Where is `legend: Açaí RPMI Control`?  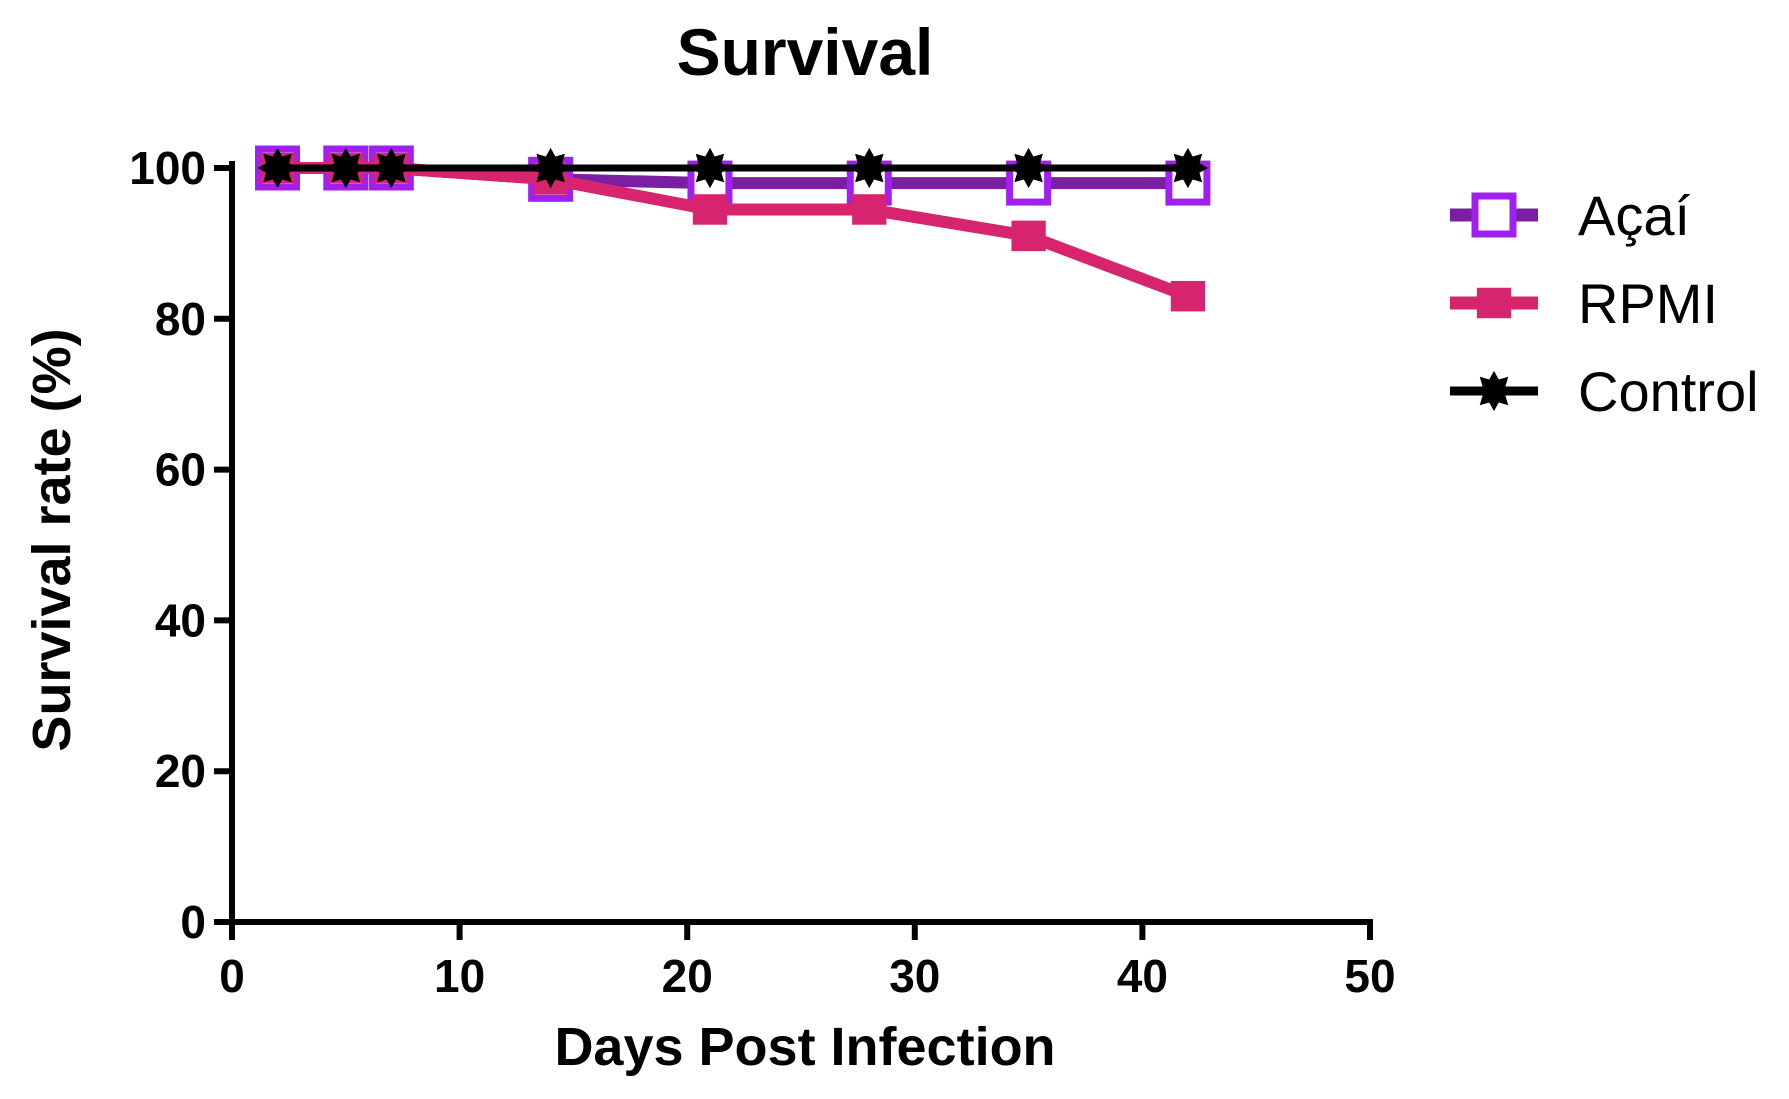
legend: Açaí RPMI Control is located at coordinates (1604, 303).